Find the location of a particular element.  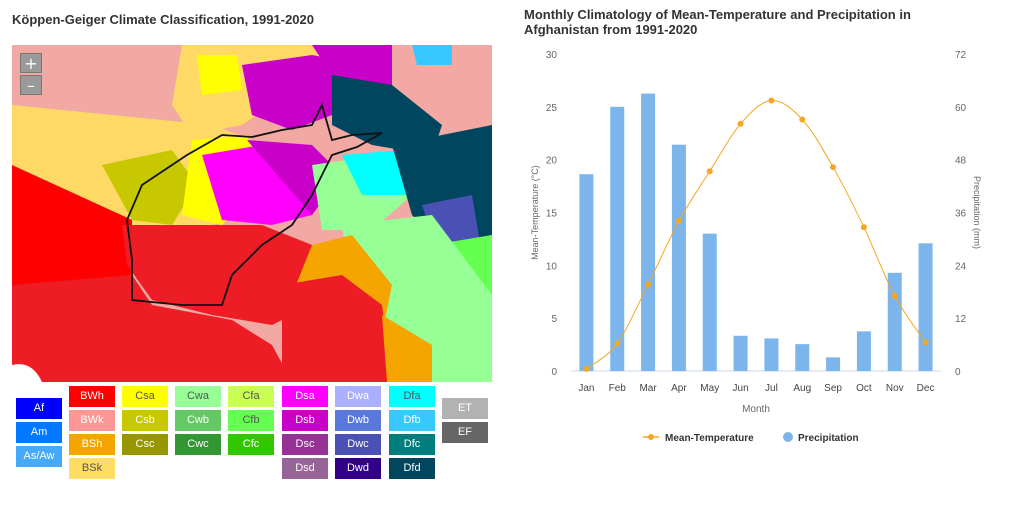

legend-item-dsb: Dsb is located at coordinates (305, 420).